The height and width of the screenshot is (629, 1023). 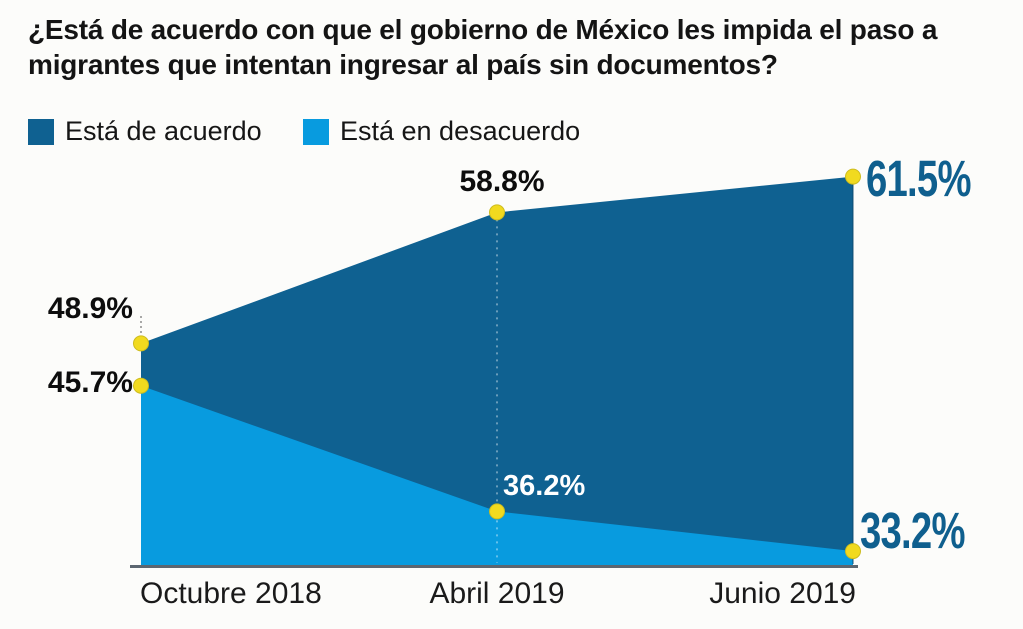 I want to click on legend-item-disagree: Está en desacuerdo, so click(x=441, y=131).